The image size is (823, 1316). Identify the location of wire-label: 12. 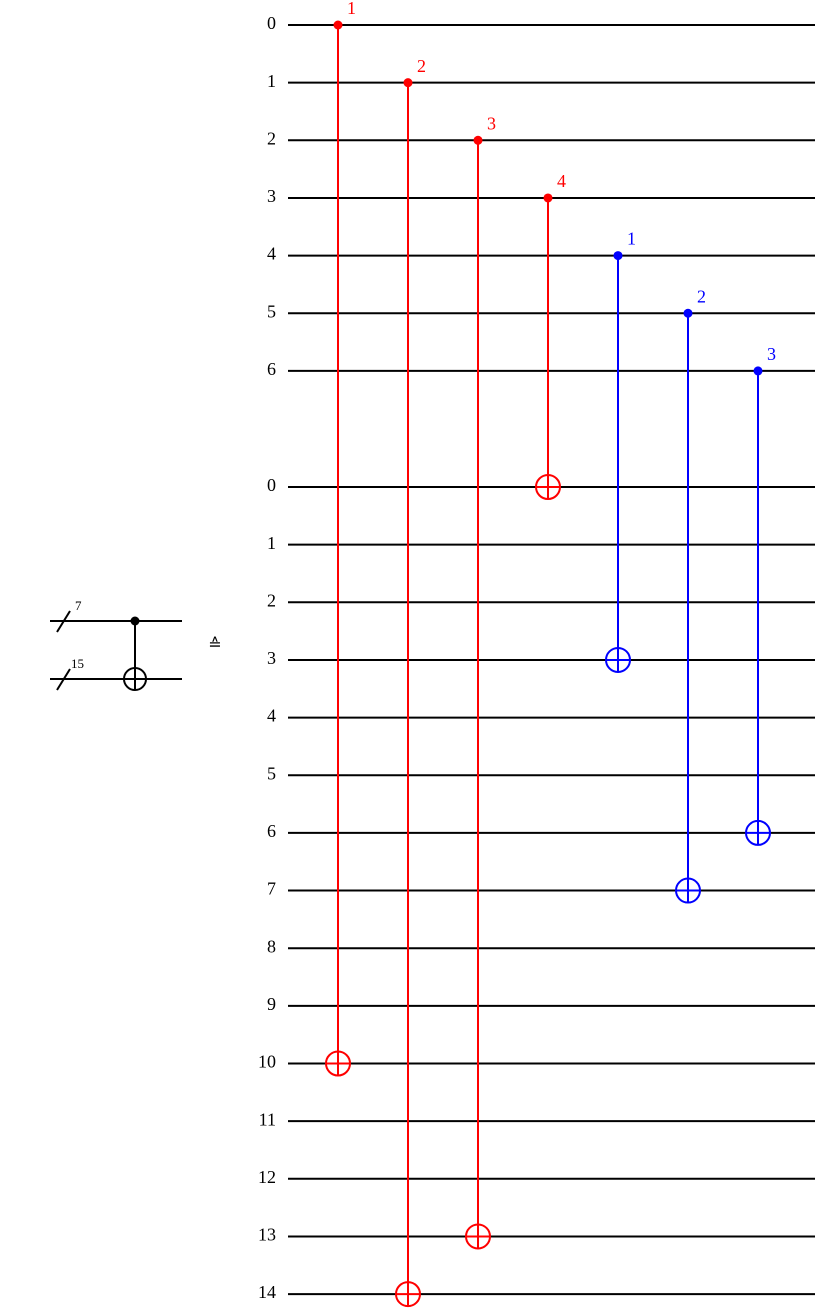
(267, 1177).